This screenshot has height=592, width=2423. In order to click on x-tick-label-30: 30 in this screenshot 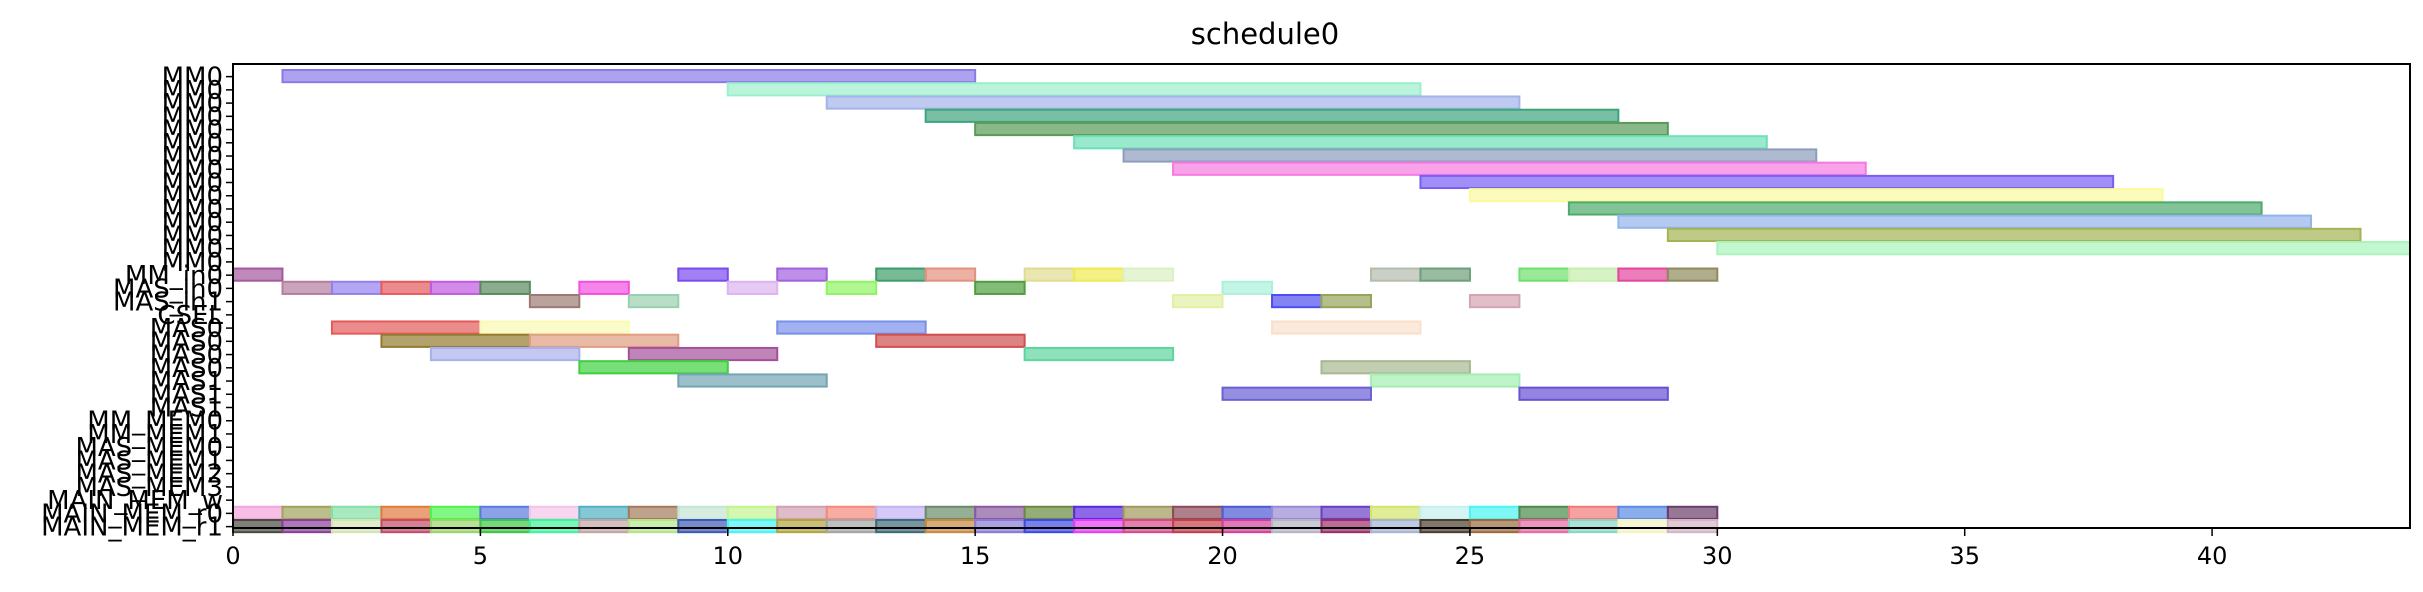, I will do `click(1717, 556)`.